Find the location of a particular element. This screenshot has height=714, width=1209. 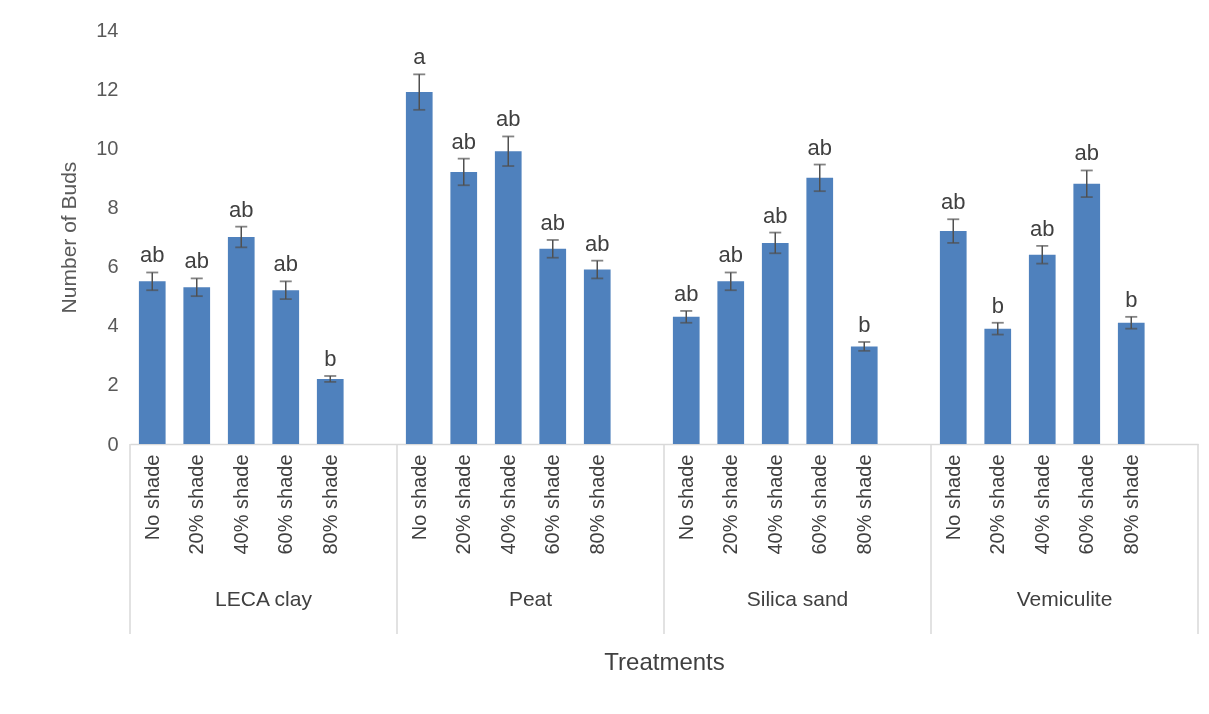

y-axis-title: Number of Buds is located at coordinates (69, 237).